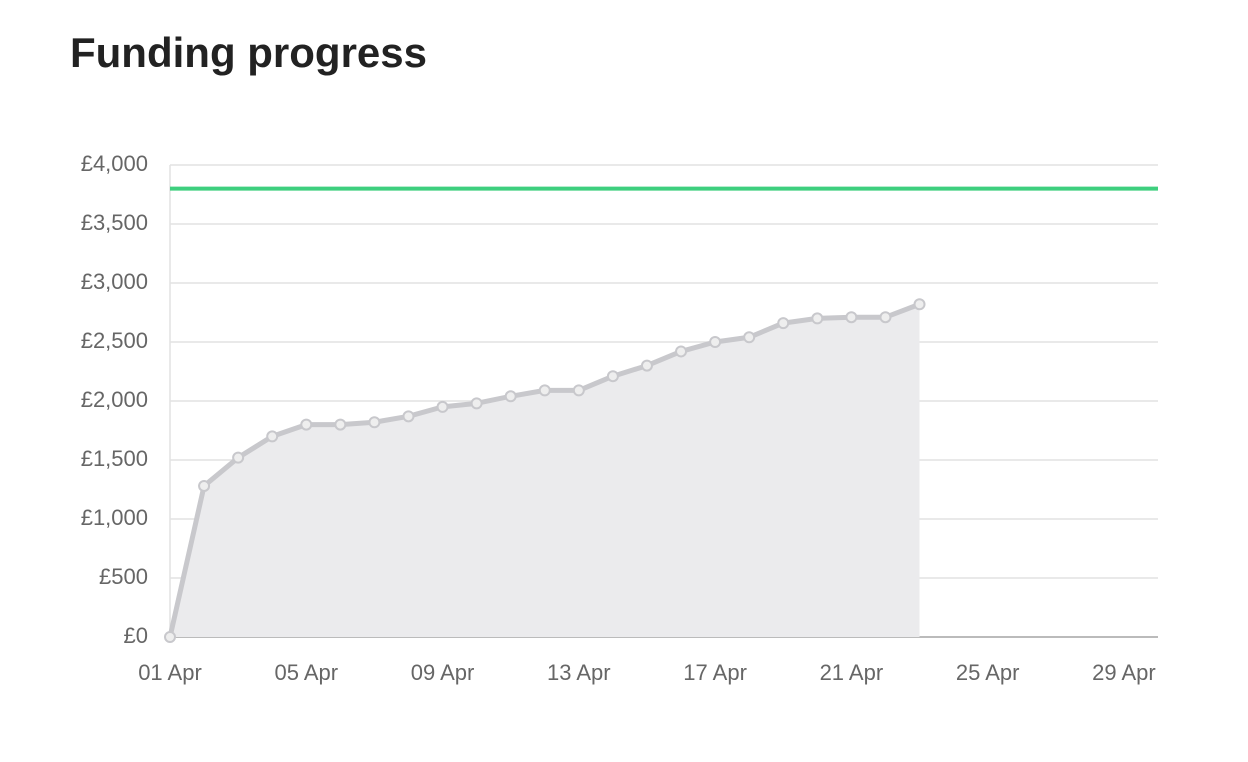 The height and width of the screenshot is (762, 1248). Describe the element at coordinates (114, 458) in the screenshot. I see `y-tick-label: £1,500` at that location.